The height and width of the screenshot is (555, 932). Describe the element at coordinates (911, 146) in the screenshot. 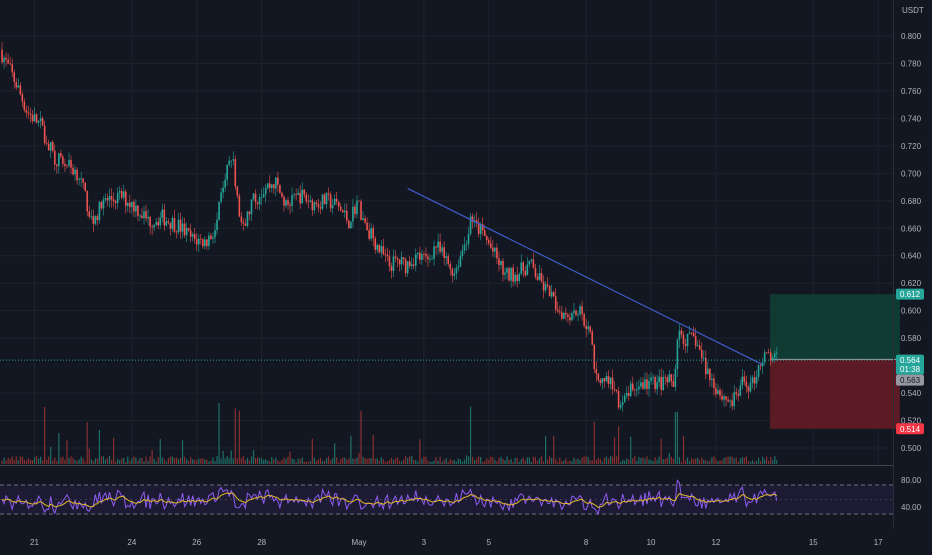

I see `price-tick-label: 0.720` at that location.